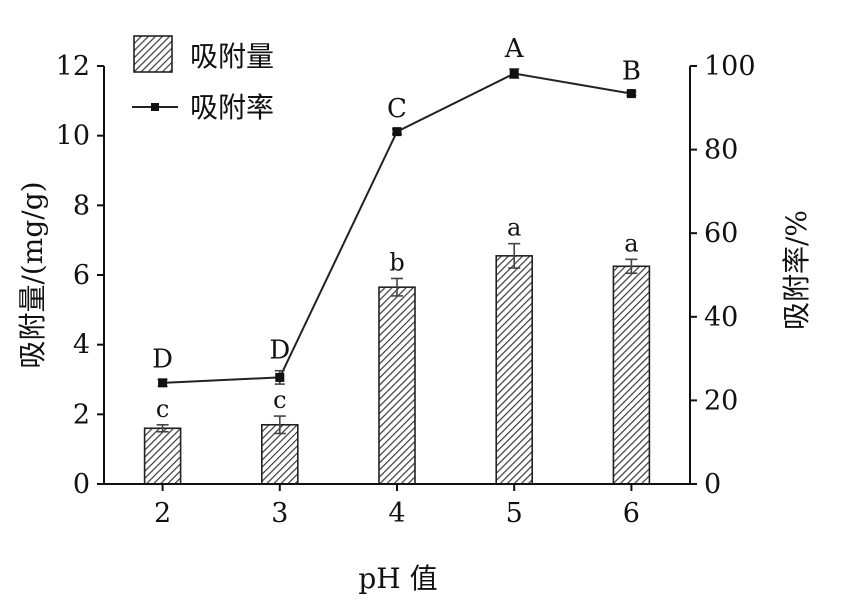  What do you see at coordinates (81, 484) in the screenshot?
I see `left-y-tick-label: 0` at bounding box center [81, 484].